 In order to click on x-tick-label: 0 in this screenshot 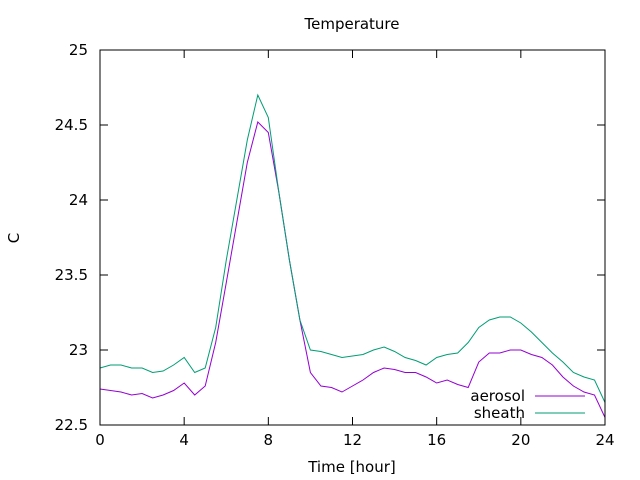, I will do `click(100, 440)`.